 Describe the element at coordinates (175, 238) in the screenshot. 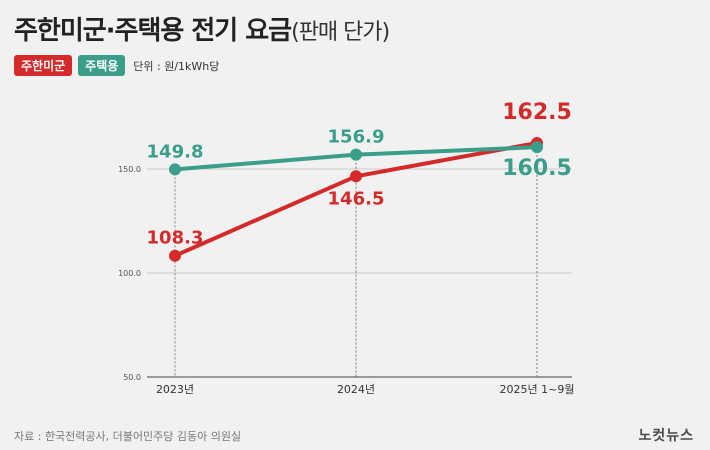

I see `data-label: 108.3` at that location.